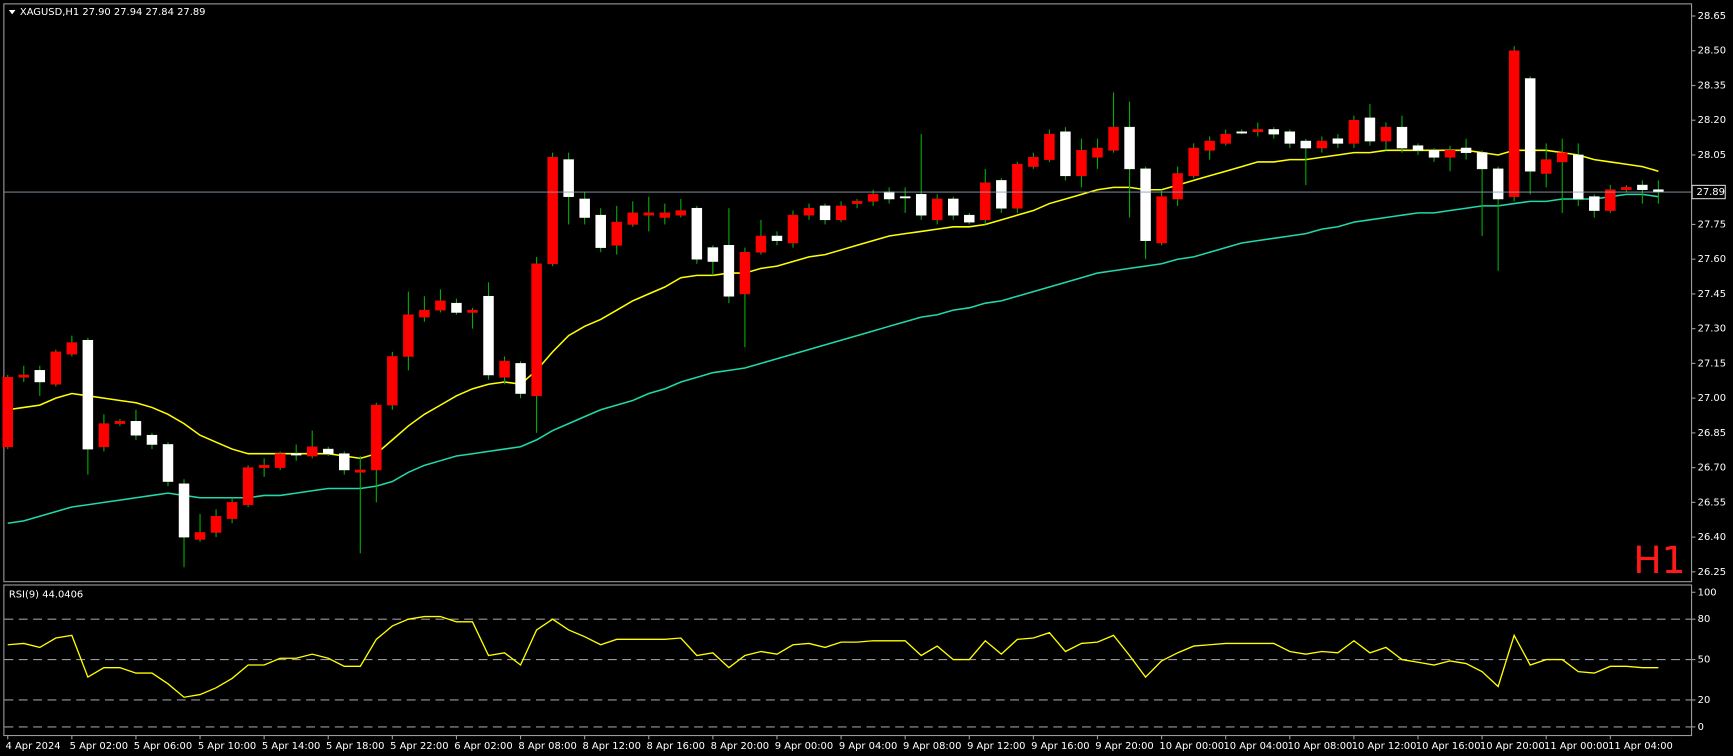 The image size is (1733, 756). Describe the element at coordinates (1712, 224) in the screenshot. I see `y-tick-label: 27.75` at that location.